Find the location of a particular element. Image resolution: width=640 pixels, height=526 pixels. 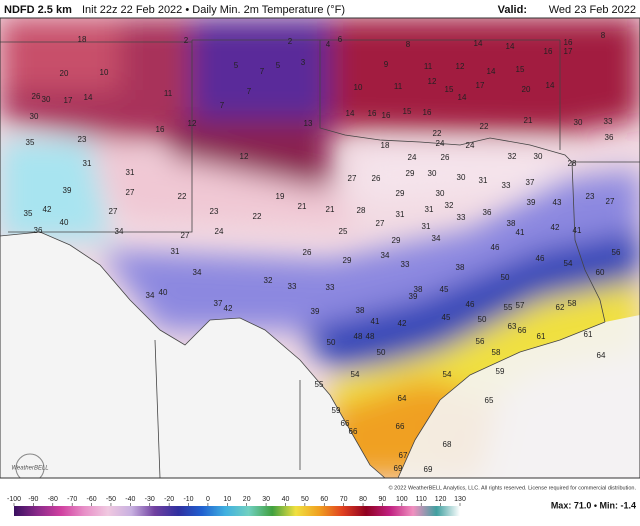

point-value: 3 is located at coordinates (303, 62).